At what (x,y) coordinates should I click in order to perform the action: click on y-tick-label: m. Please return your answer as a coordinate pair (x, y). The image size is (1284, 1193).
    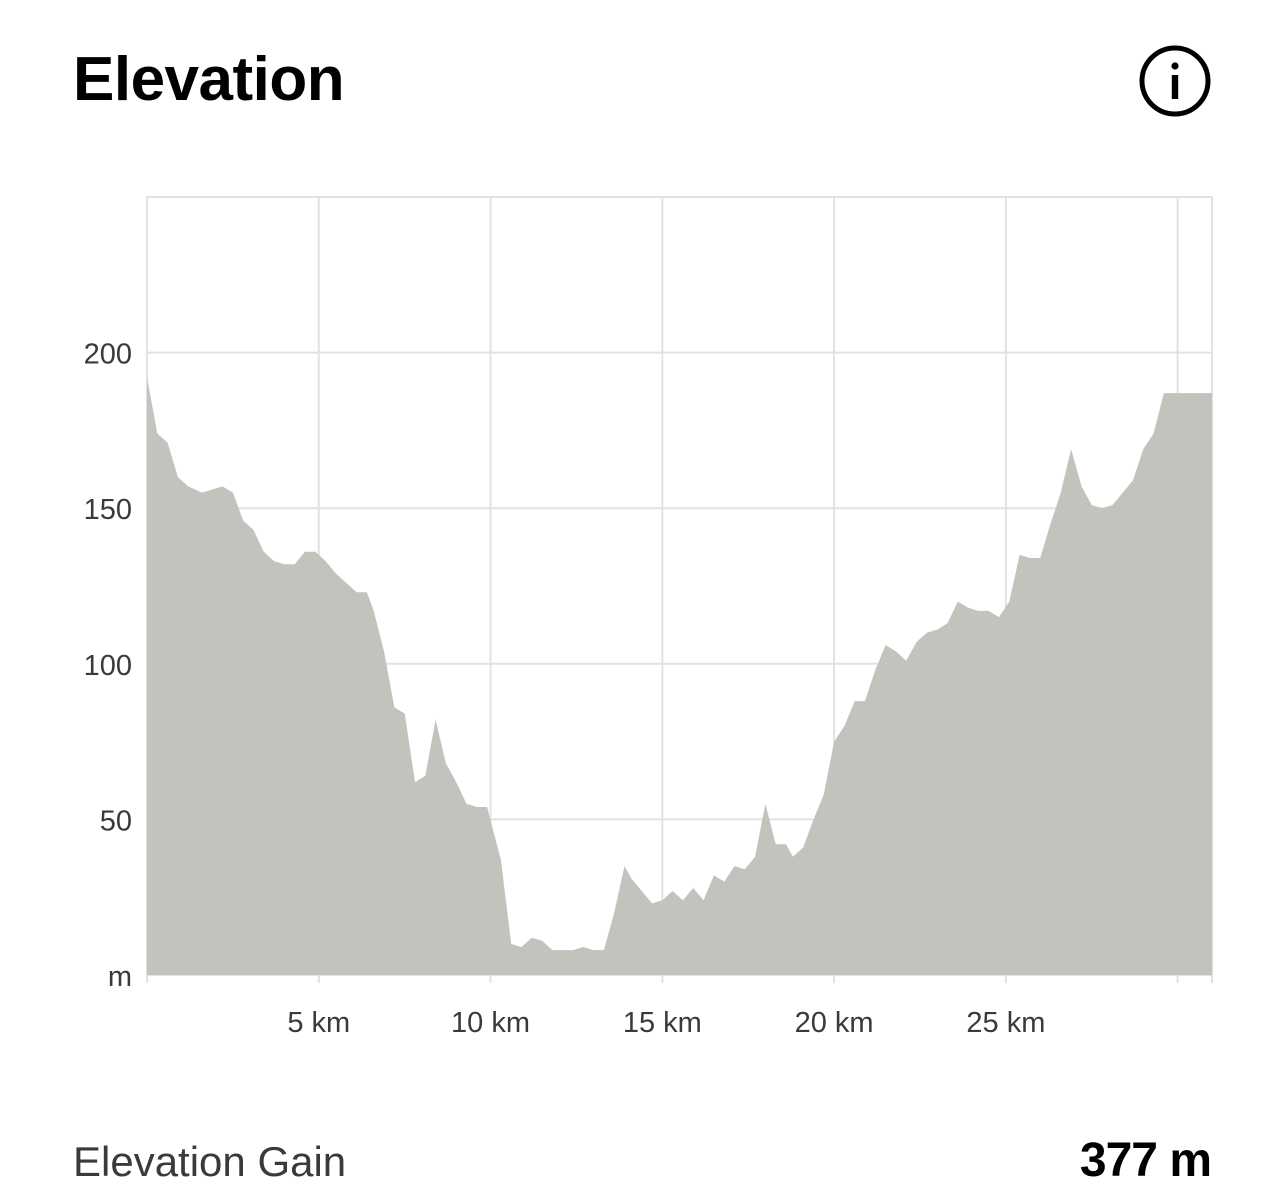
    Looking at the image, I should click on (120, 977).